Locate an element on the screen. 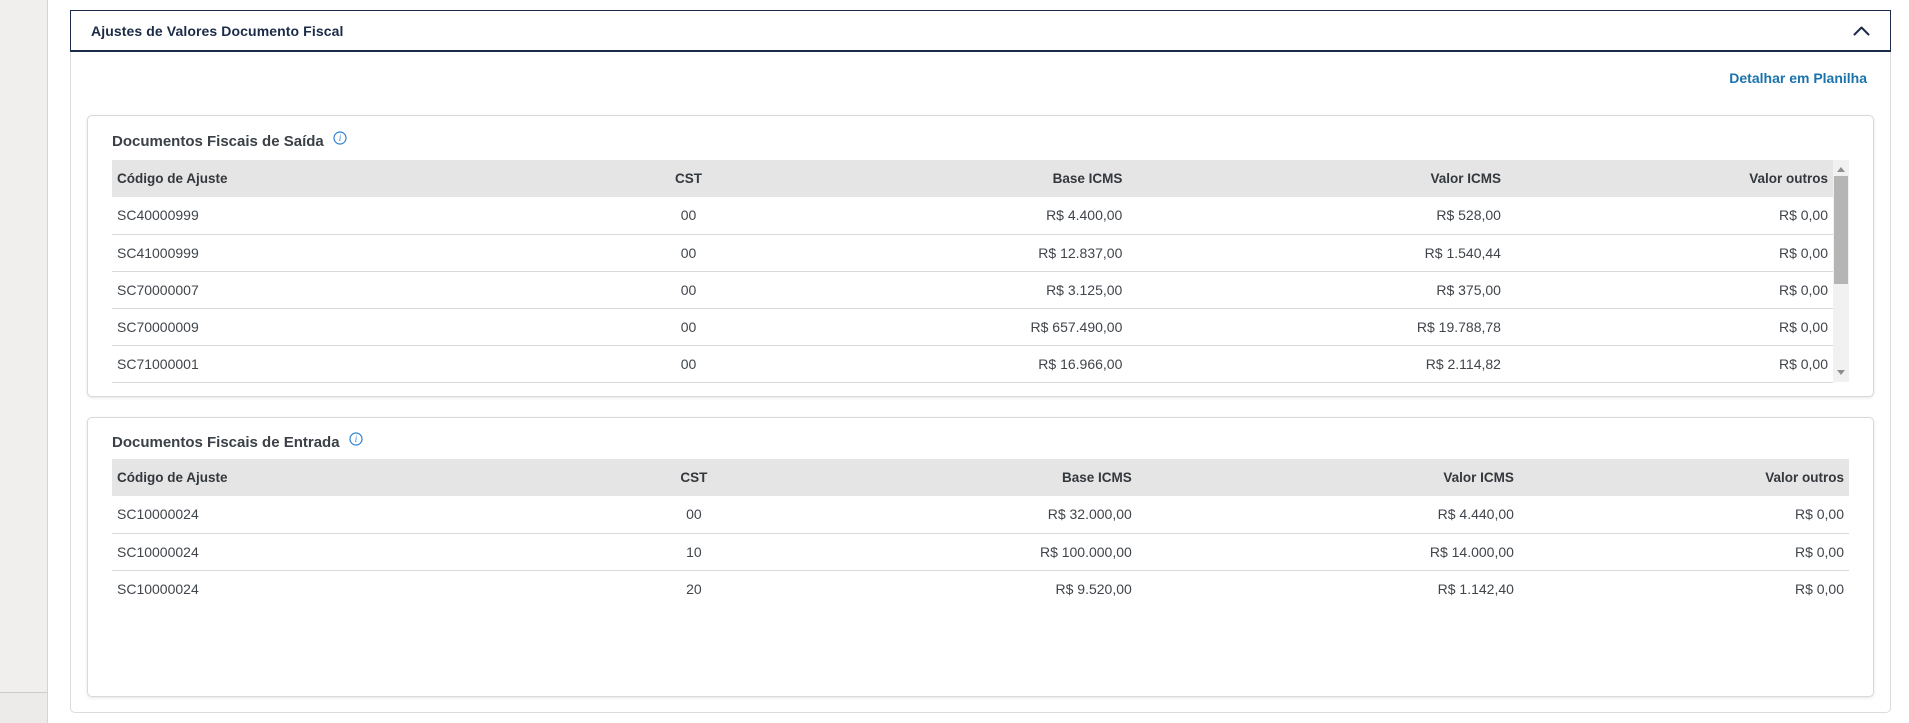  sidebar-divider is located at coordinates (23, 692).